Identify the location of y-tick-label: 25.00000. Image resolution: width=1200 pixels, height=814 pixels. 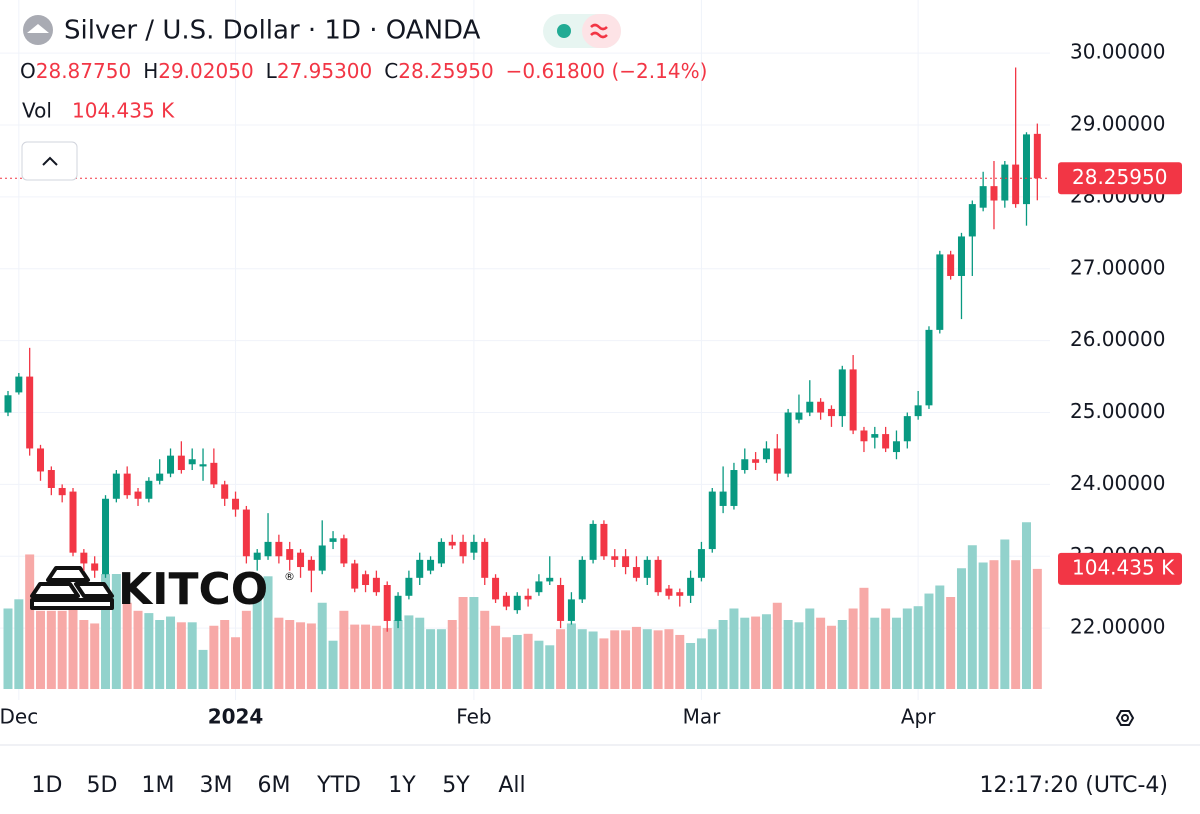
(1117, 411).